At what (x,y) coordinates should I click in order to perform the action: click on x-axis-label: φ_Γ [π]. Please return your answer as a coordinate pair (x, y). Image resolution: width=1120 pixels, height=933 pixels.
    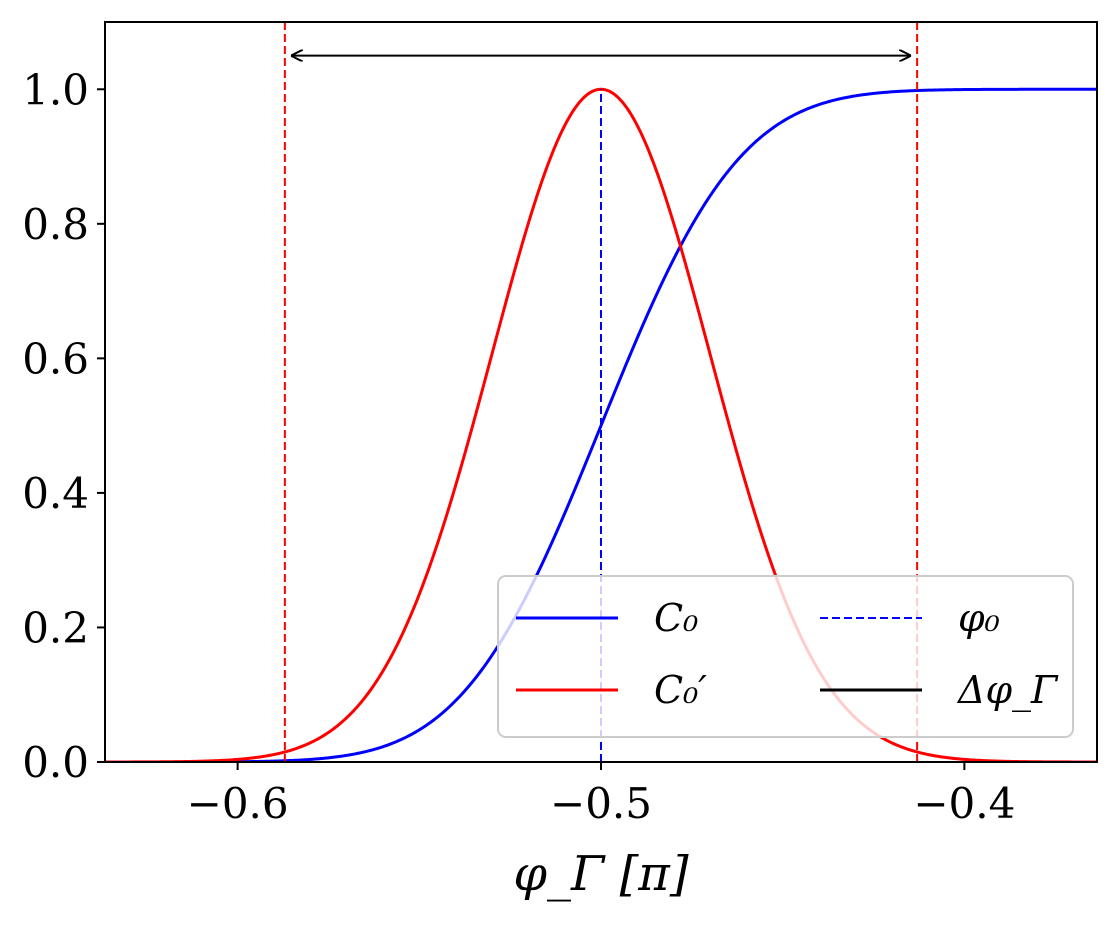
    Looking at the image, I should click on (600, 874).